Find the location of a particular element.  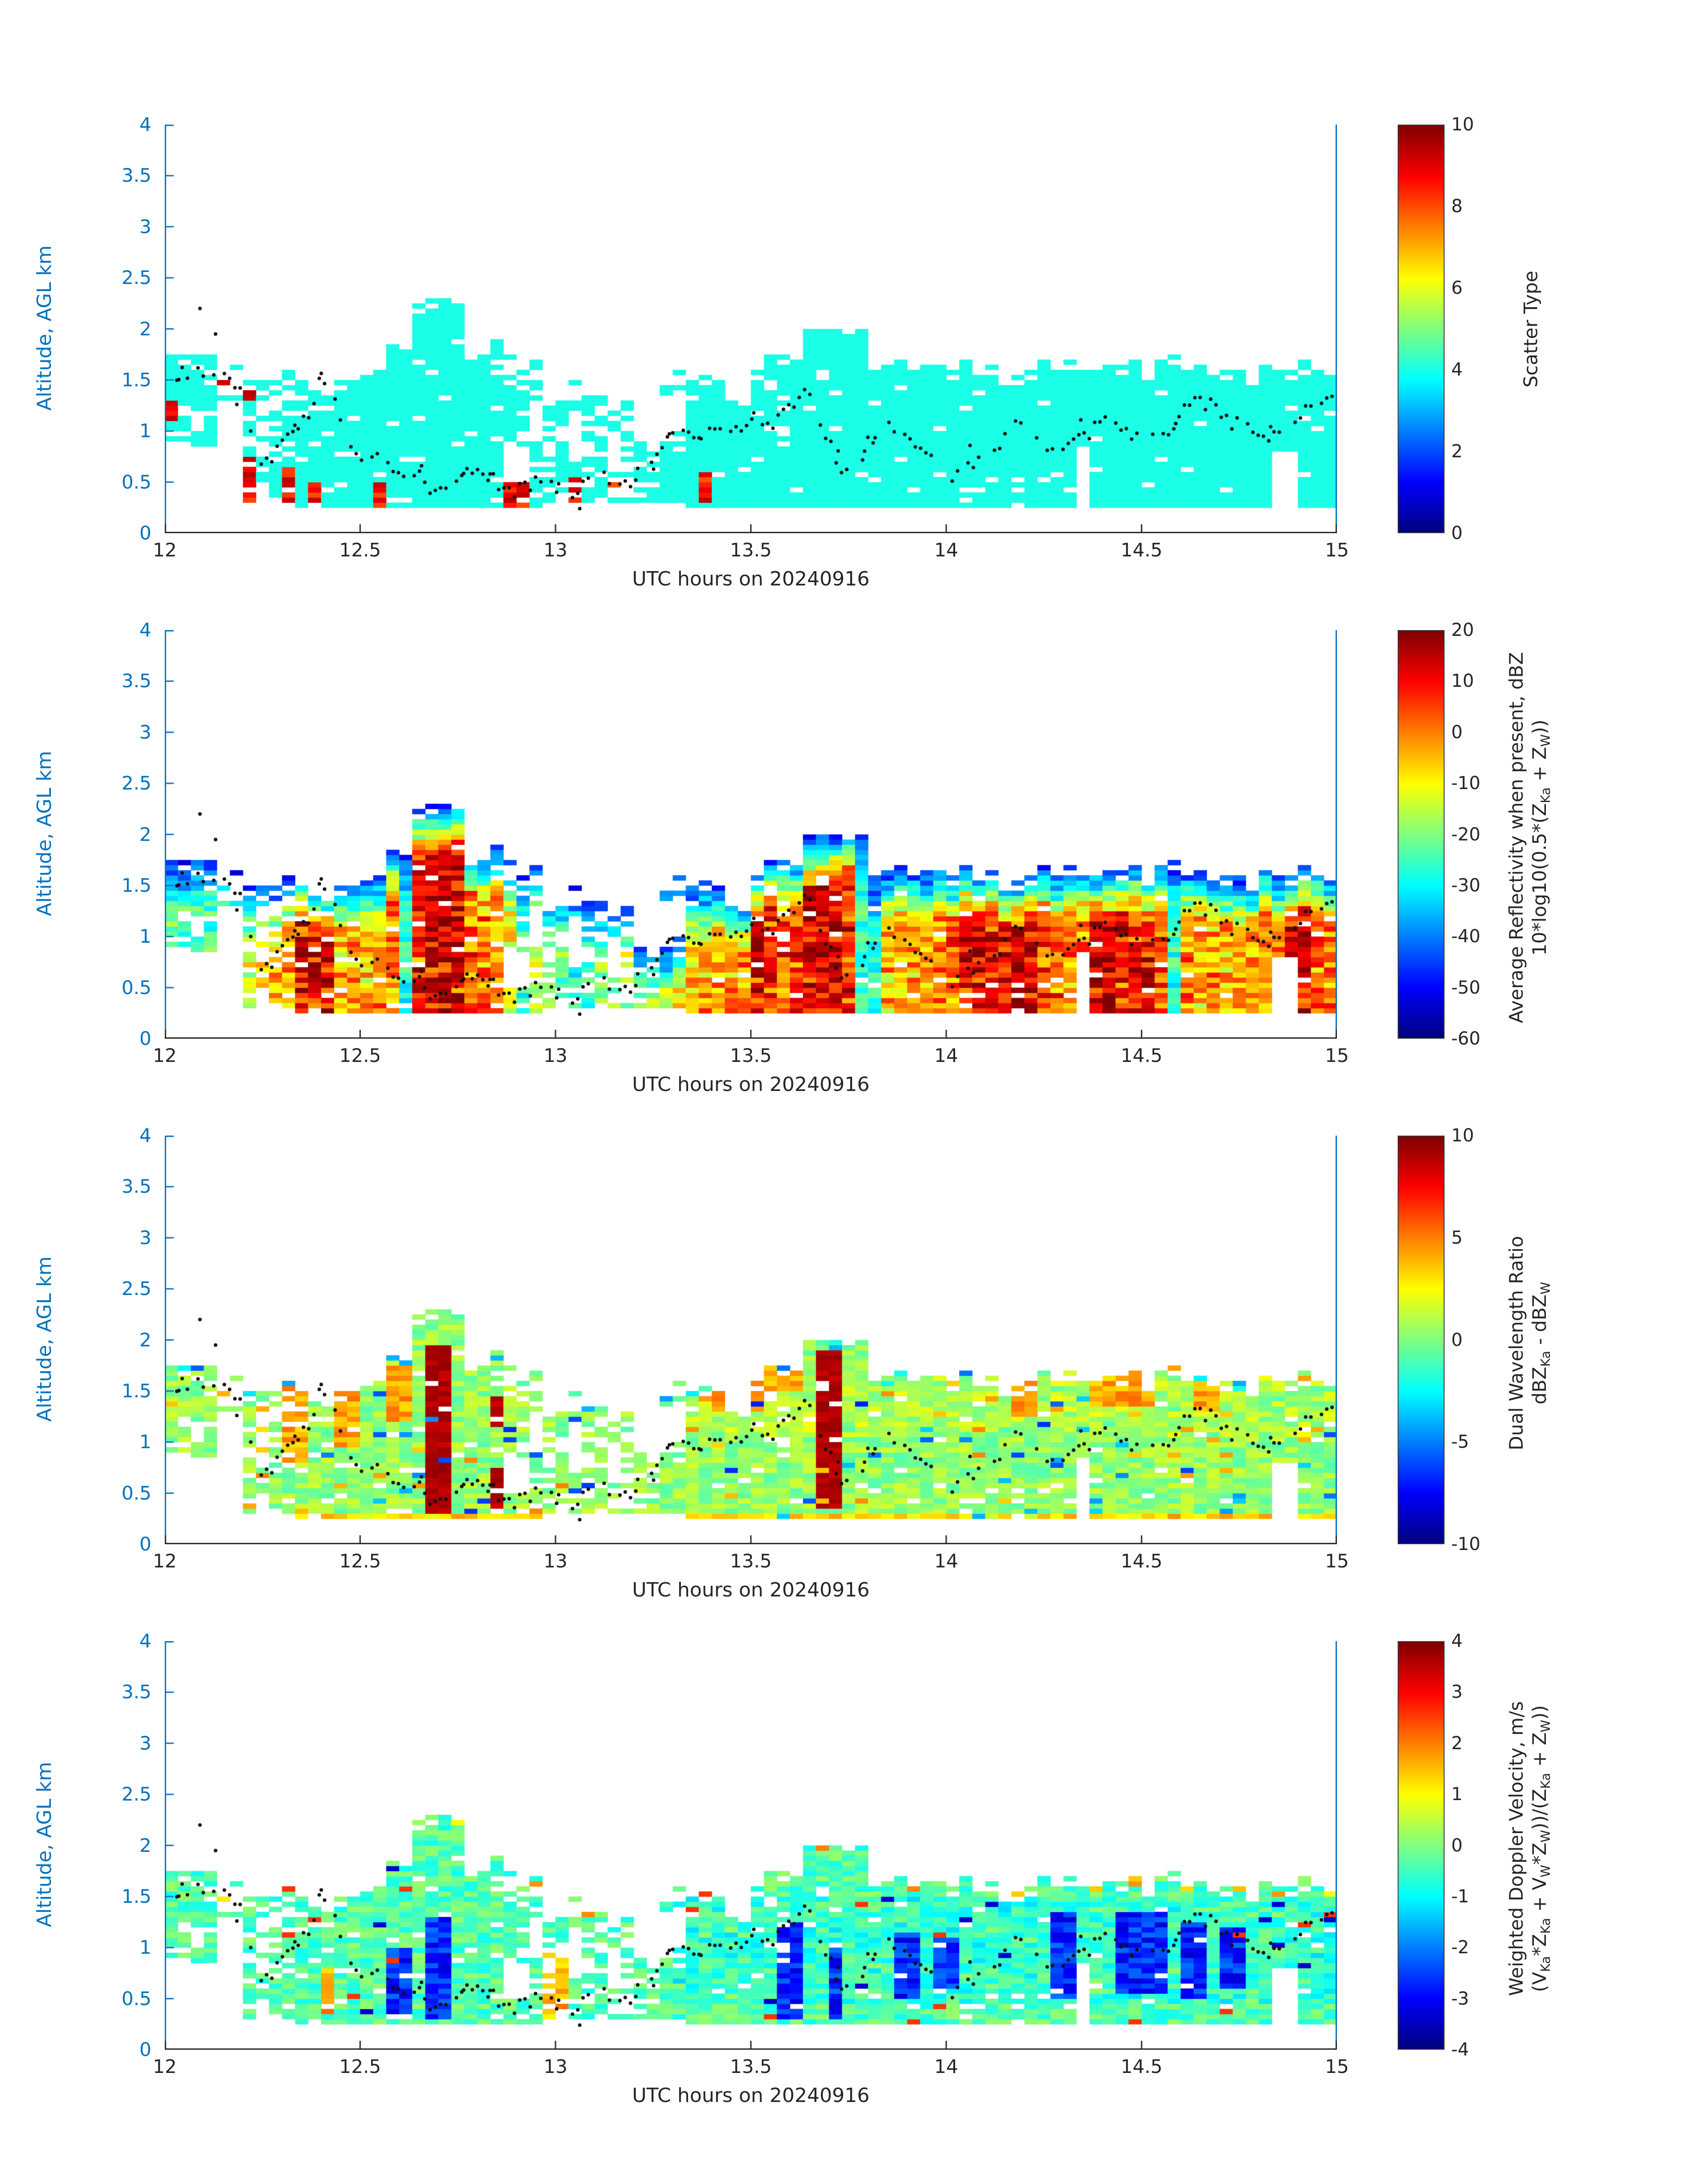

colorbar-tick-labels: -10 -5 0 5 10 is located at coordinates (1487, 1339).